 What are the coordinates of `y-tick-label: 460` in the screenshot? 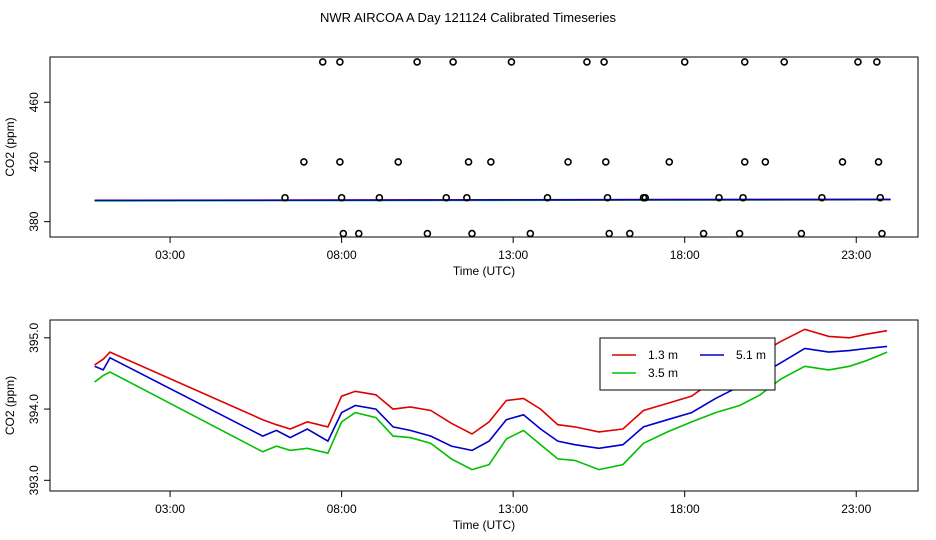 It's located at (34, 102).